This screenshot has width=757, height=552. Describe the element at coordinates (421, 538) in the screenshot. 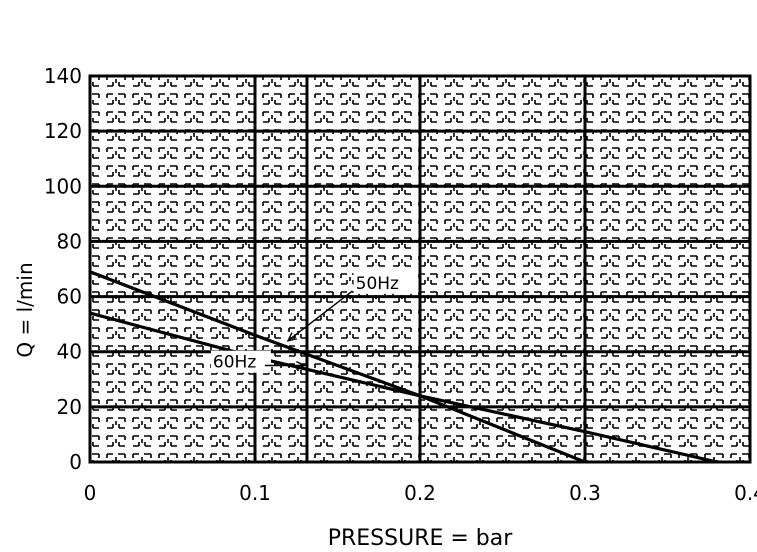

I see `x-axis-title: PRESSURE = bar` at that location.